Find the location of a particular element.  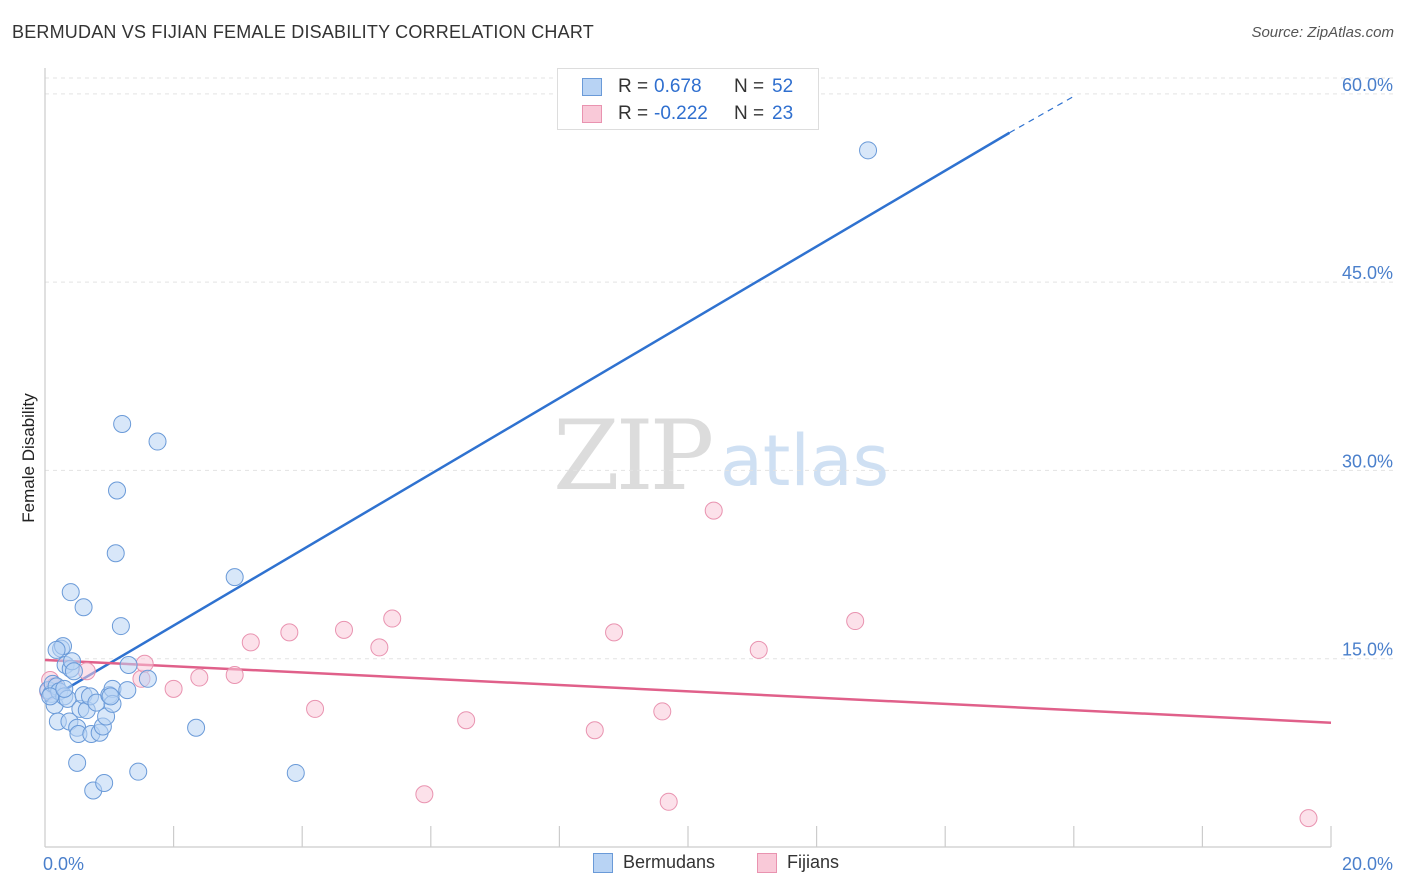

watermark-atlas: atlas is located at coordinates (805, 461).